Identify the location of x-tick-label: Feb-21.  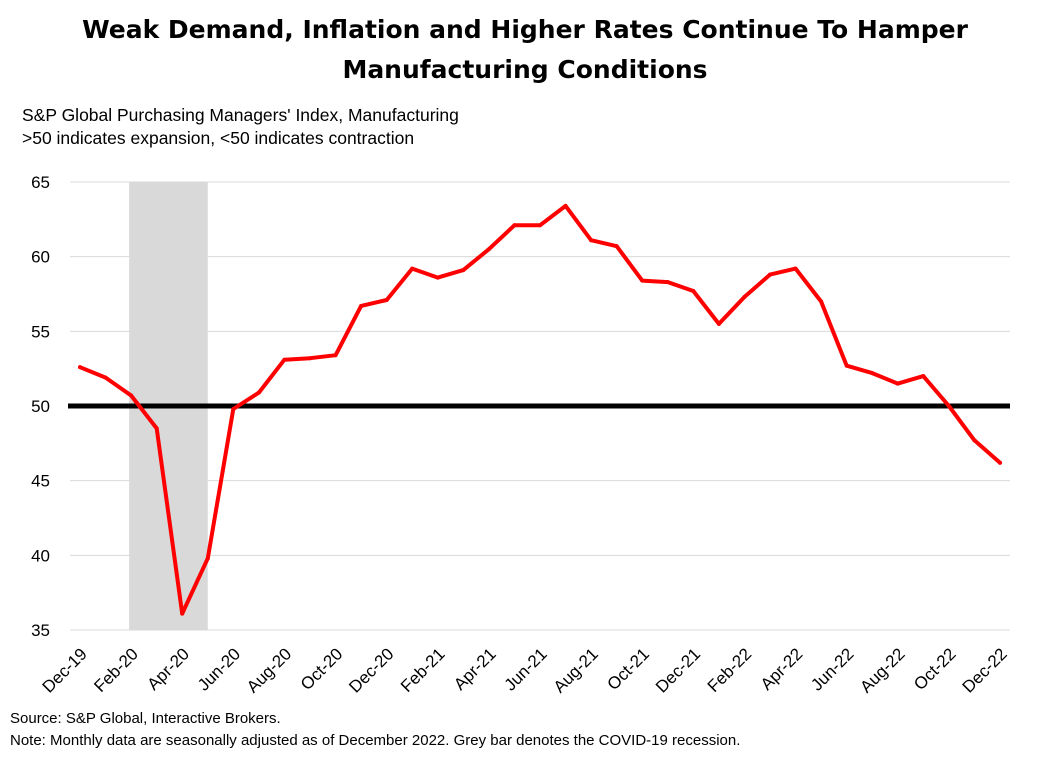
(423, 670).